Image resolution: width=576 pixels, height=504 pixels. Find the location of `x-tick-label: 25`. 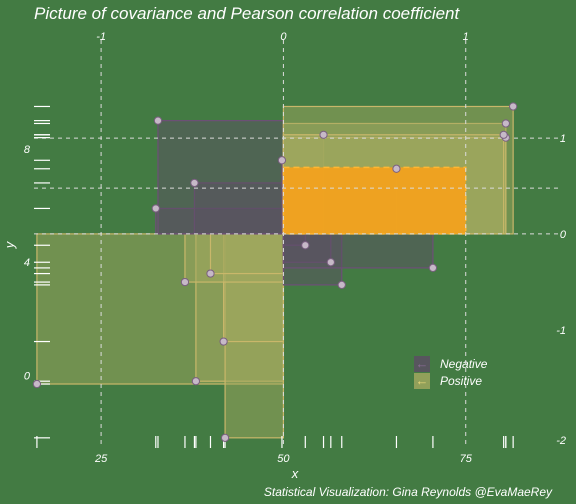

x-tick-label: 25 is located at coordinates (101, 459).